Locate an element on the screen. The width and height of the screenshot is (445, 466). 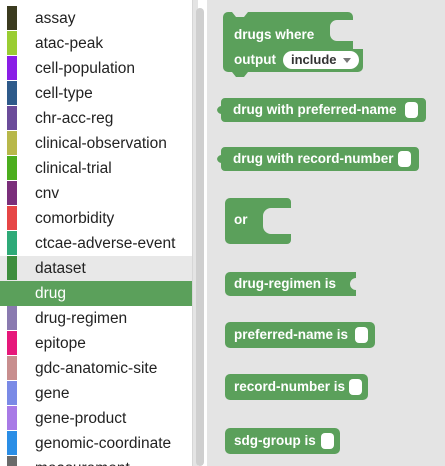
drug-with-record-number-block: drug with record-number is located at coordinates (318, 159).